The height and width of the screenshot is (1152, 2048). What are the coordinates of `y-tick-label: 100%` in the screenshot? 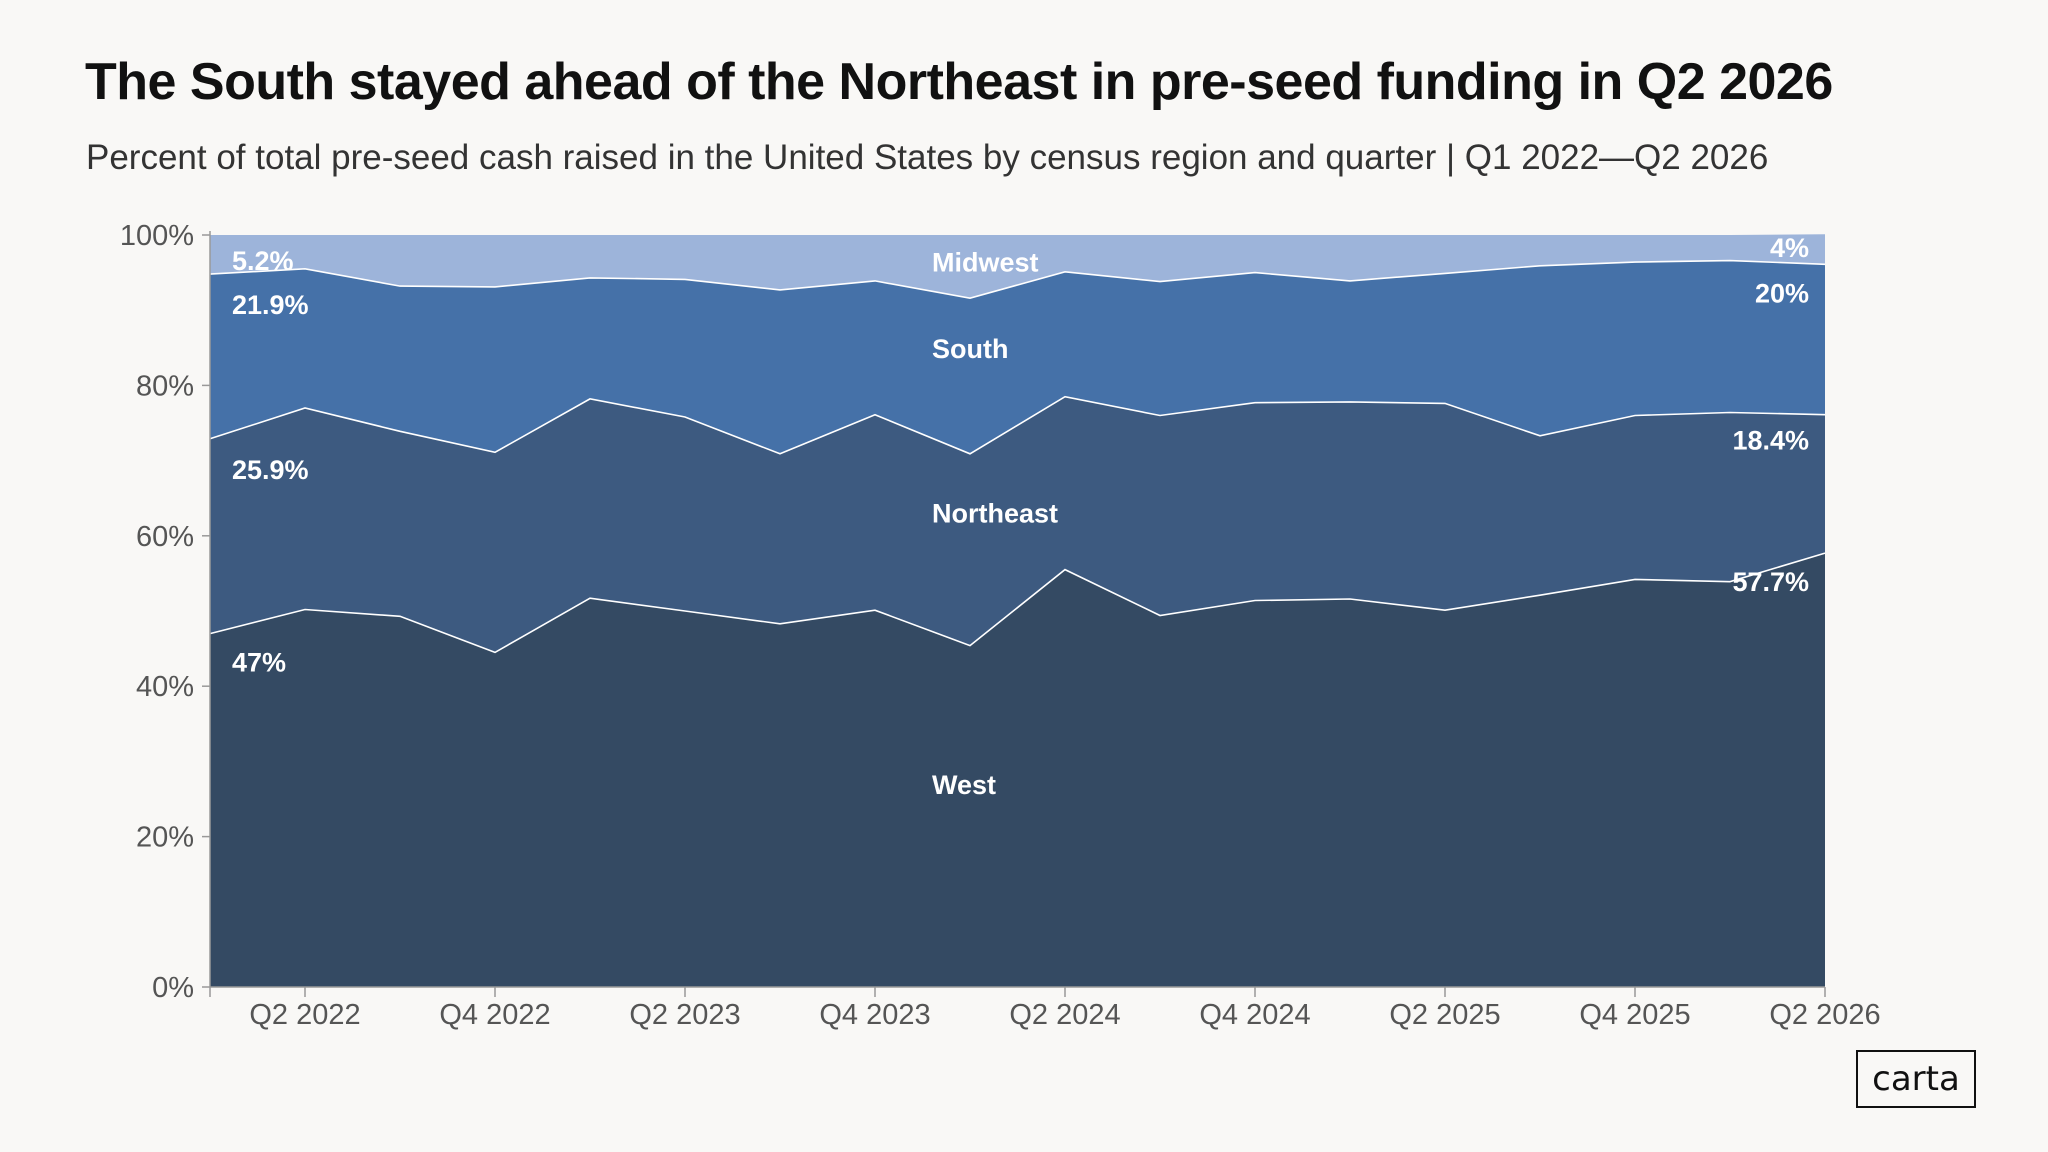 It's located at (157, 236).